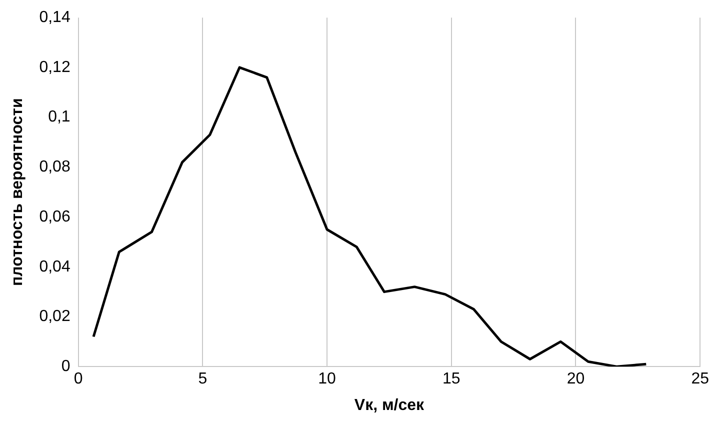 This screenshot has width=712, height=423. What do you see at coordinates (54, 167) in the screenshot?
I see `y-tick-label: 0,08` at bounding box center [54, 167].